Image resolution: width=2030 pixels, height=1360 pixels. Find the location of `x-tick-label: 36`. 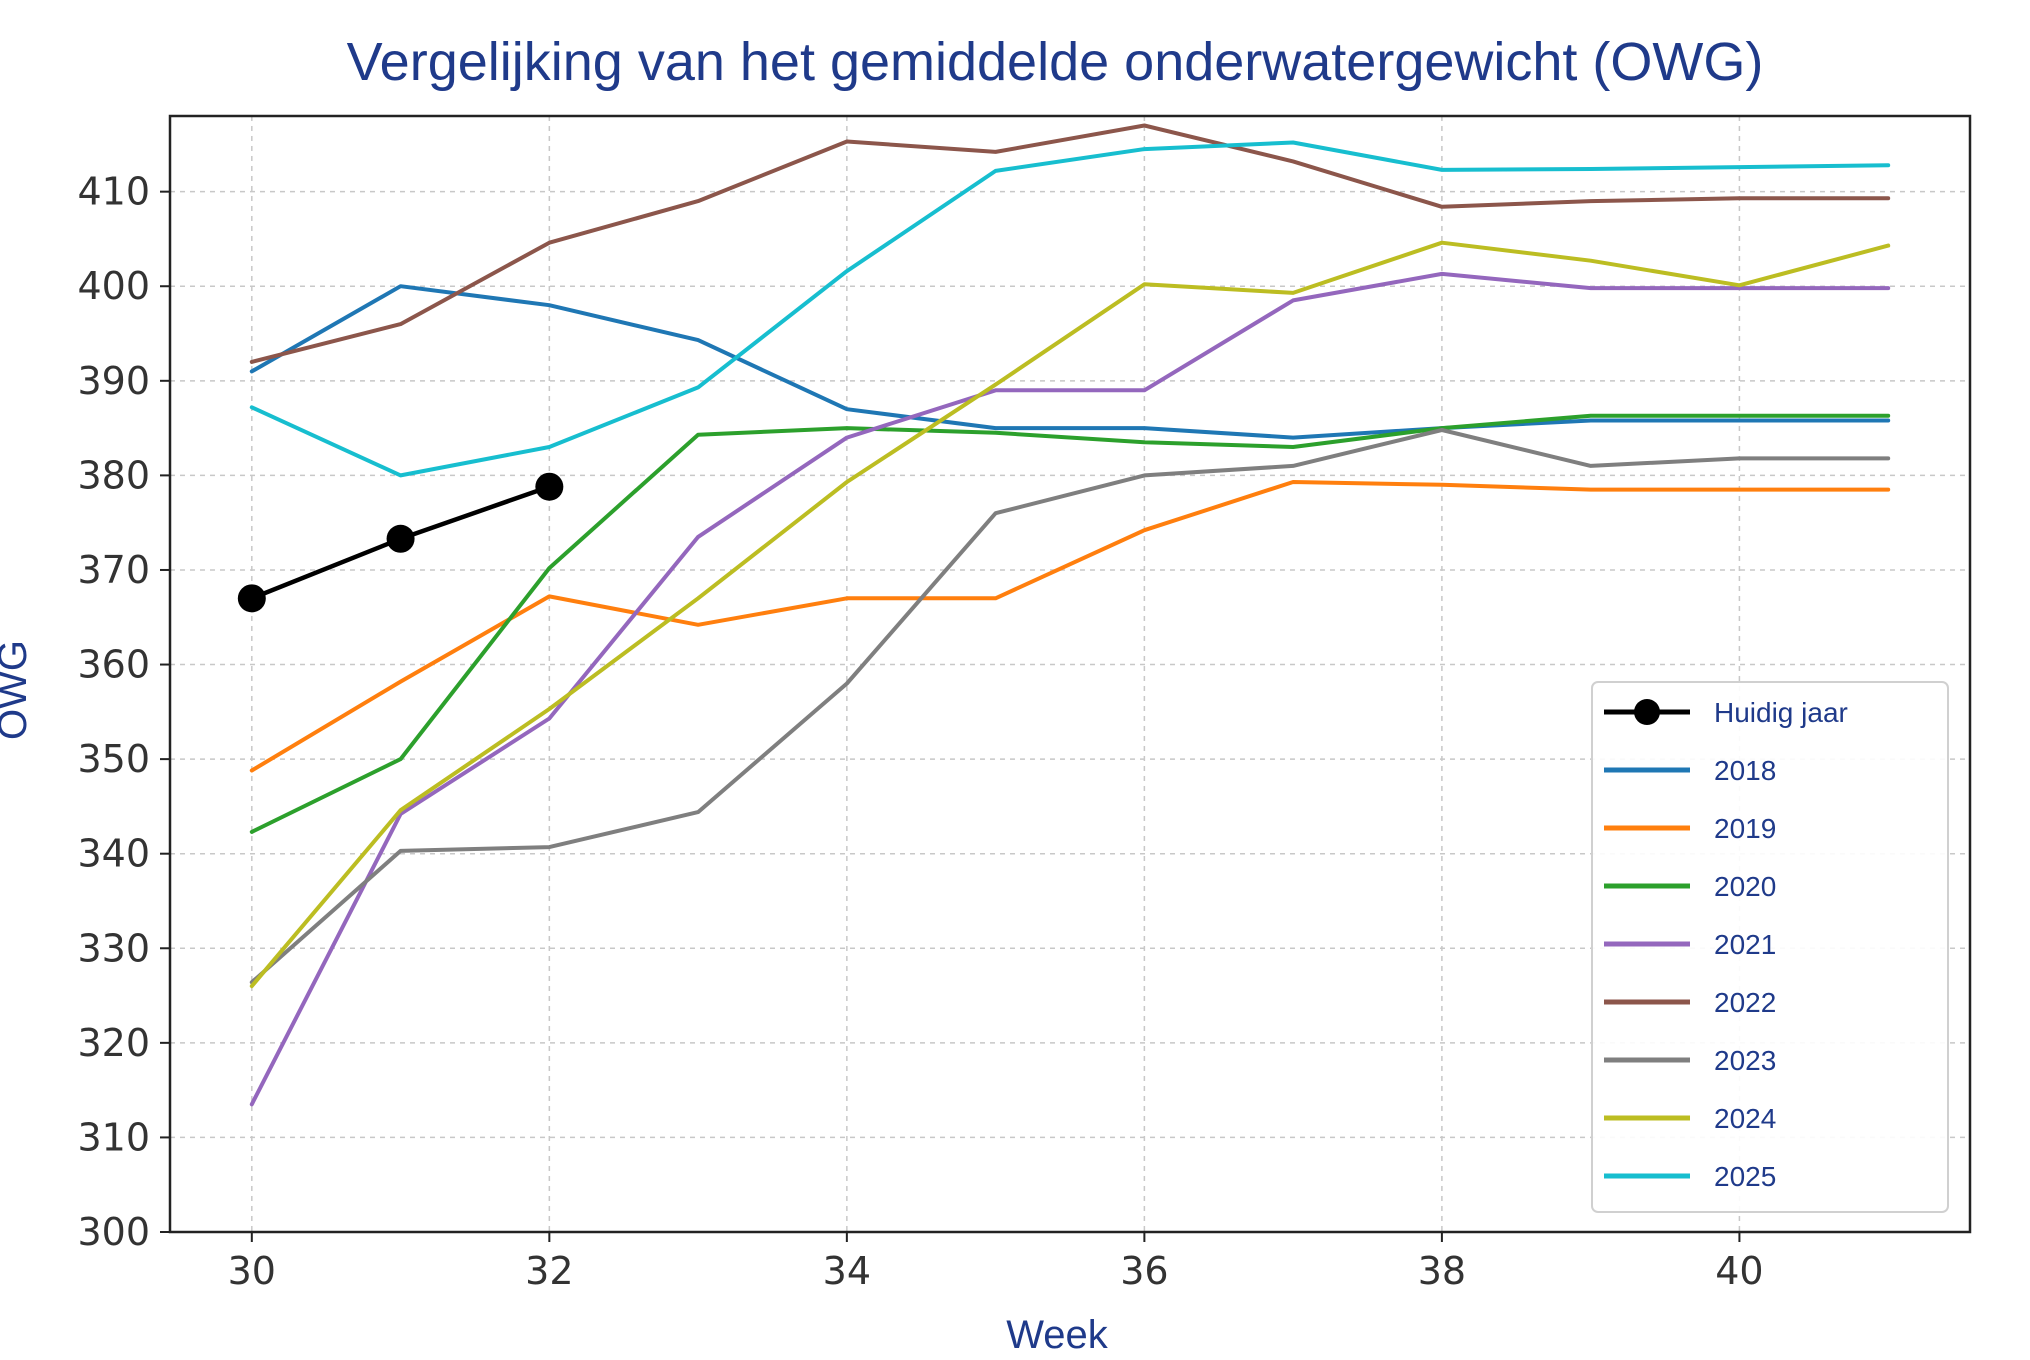

x-tick-label: 36 is located at coordinates (1144, 1271).